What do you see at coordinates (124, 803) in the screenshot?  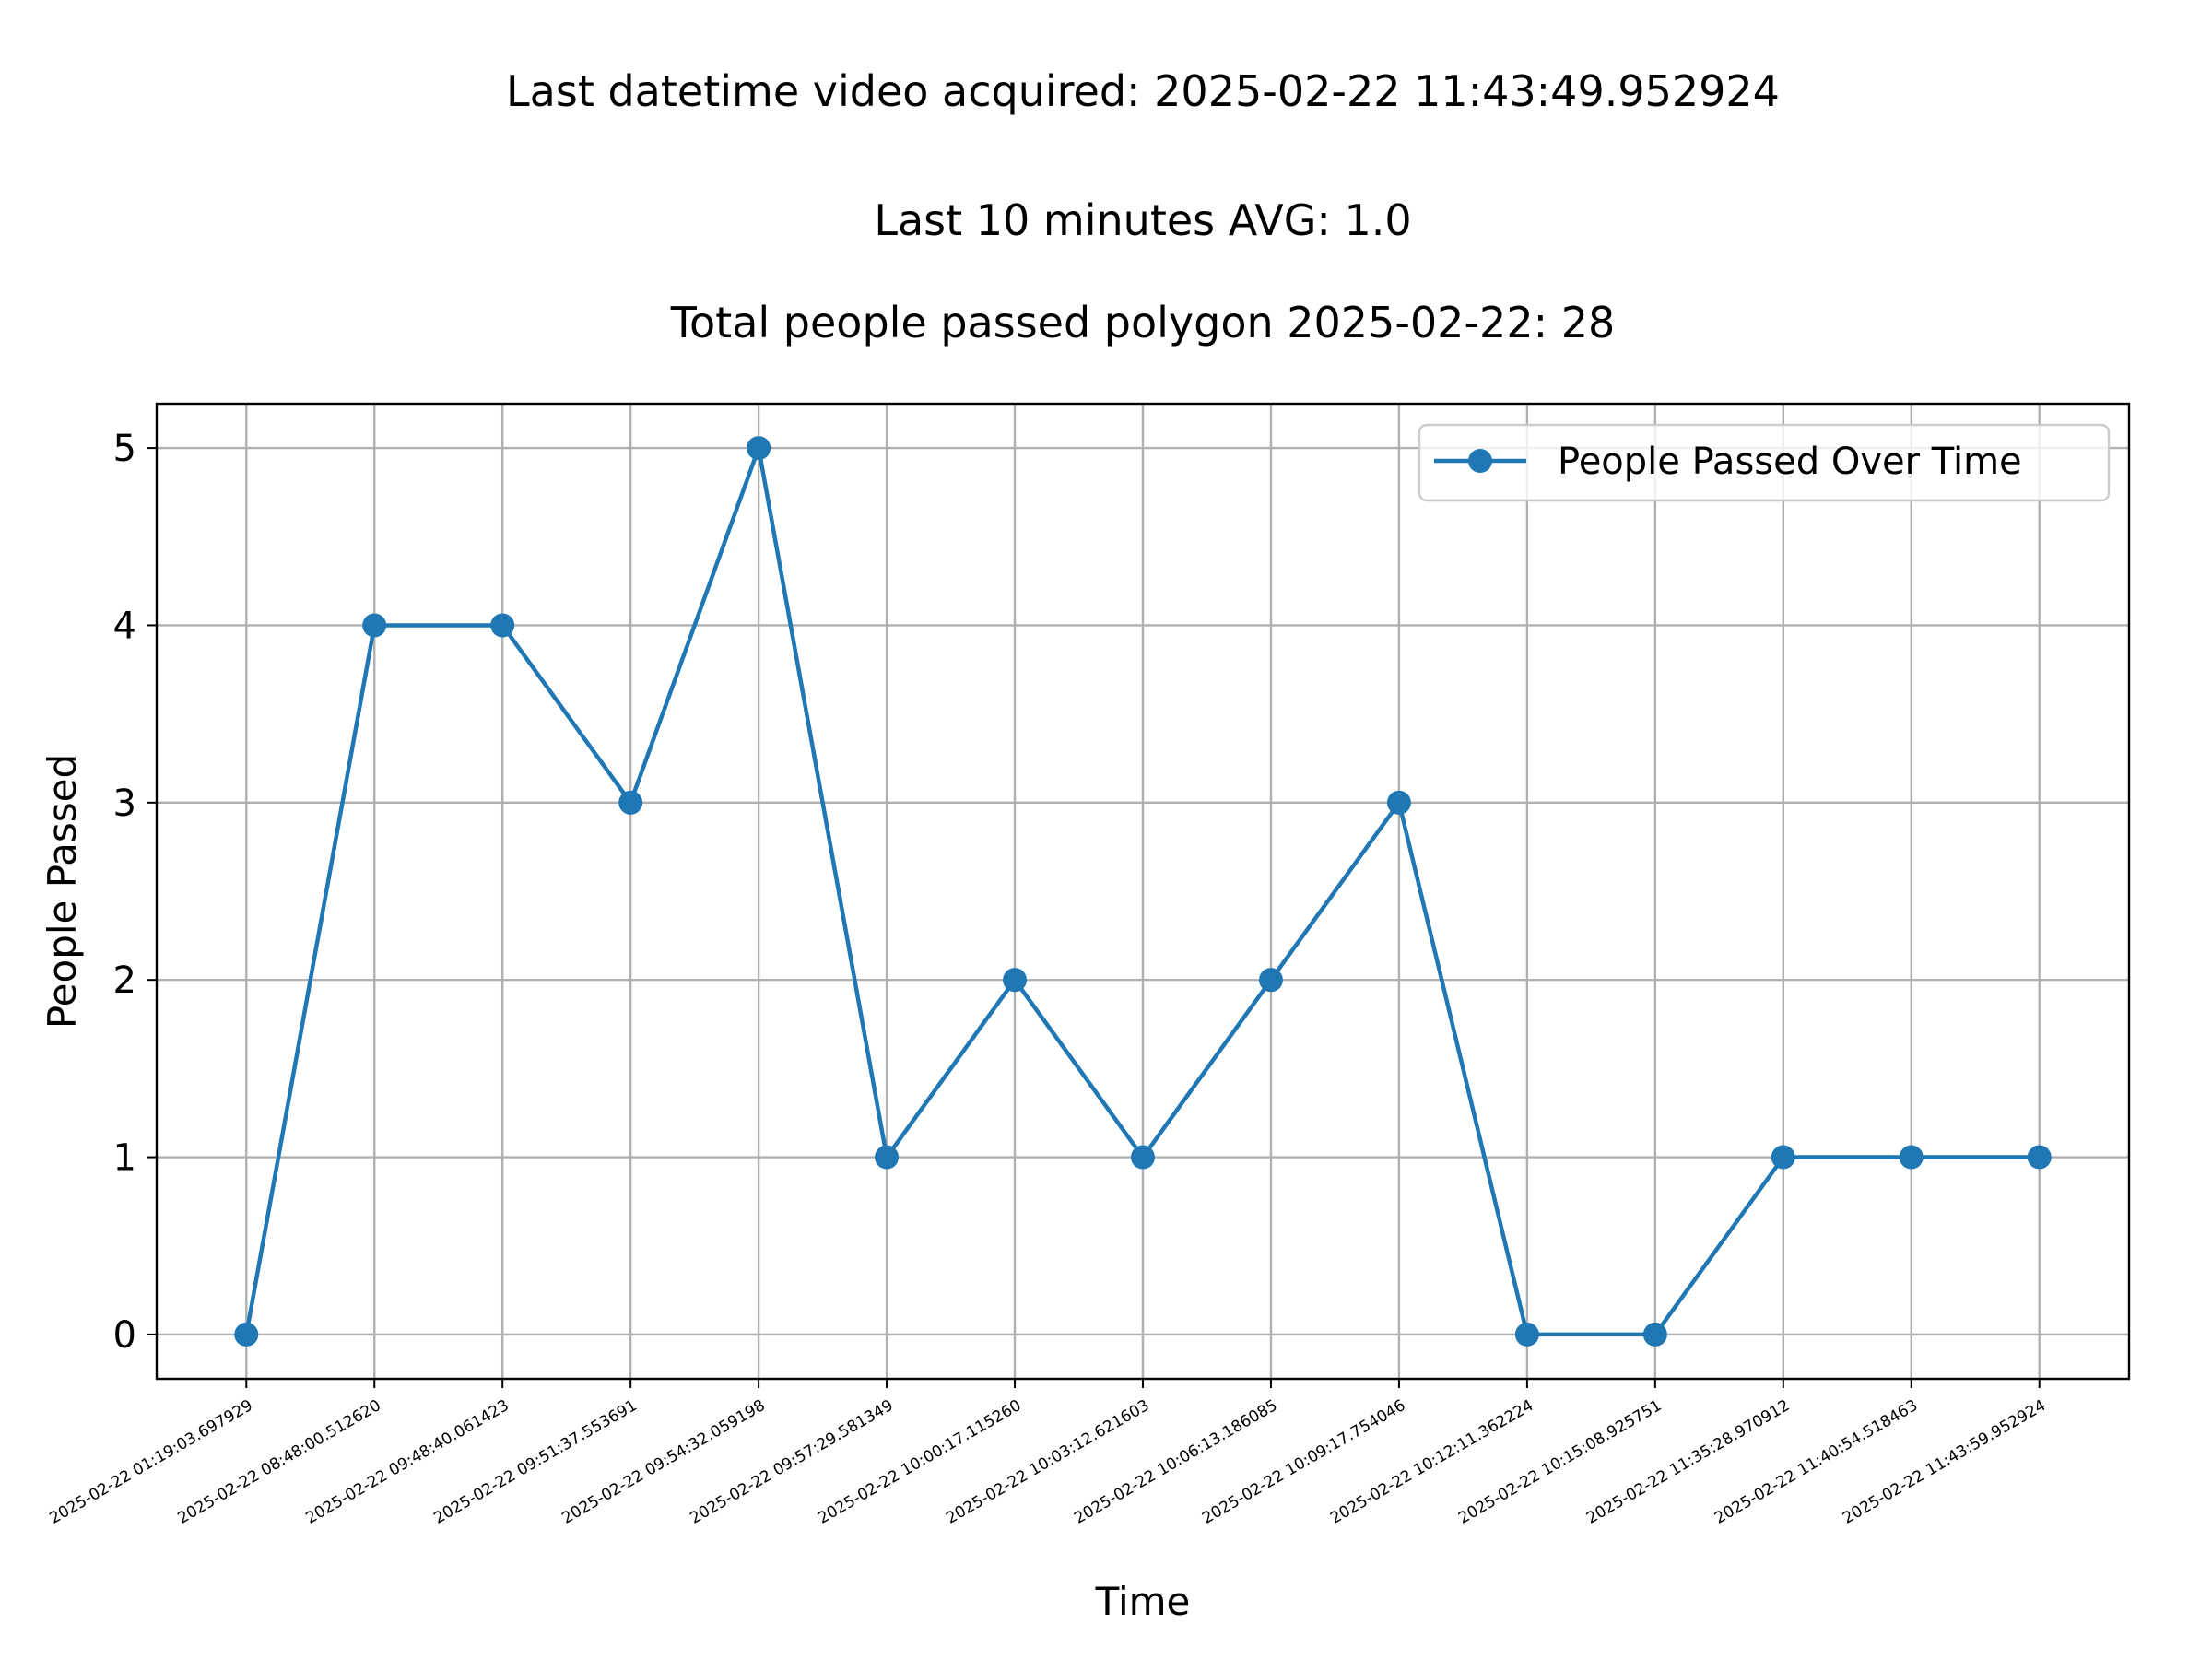 I see `y-tick-label: 3` at bounding box center [124, 803].